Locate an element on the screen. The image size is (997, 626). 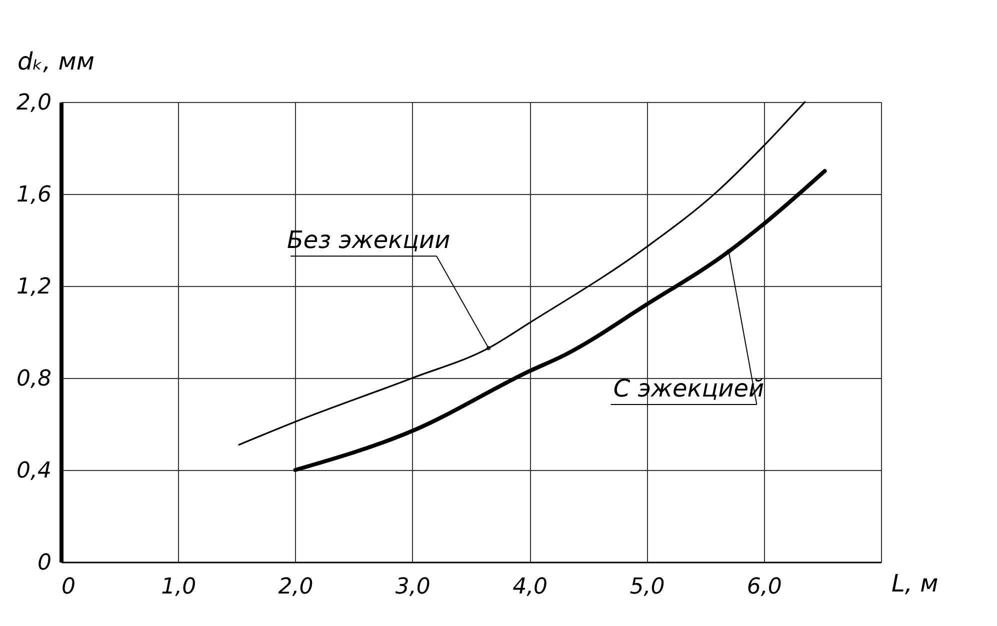
y-tick-label: 0,4 is located at coordinates (34, 471).